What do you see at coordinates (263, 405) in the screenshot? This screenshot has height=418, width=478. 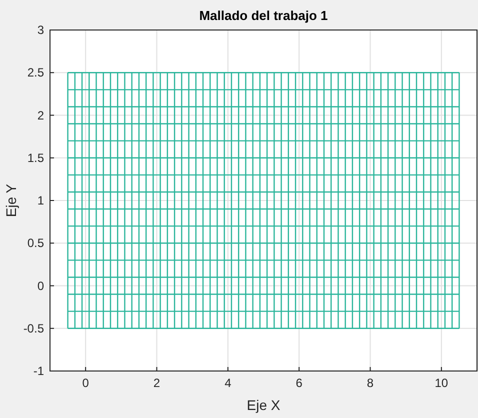 I see `x-axis-title: Eje X` at bounding box center [263, 405].